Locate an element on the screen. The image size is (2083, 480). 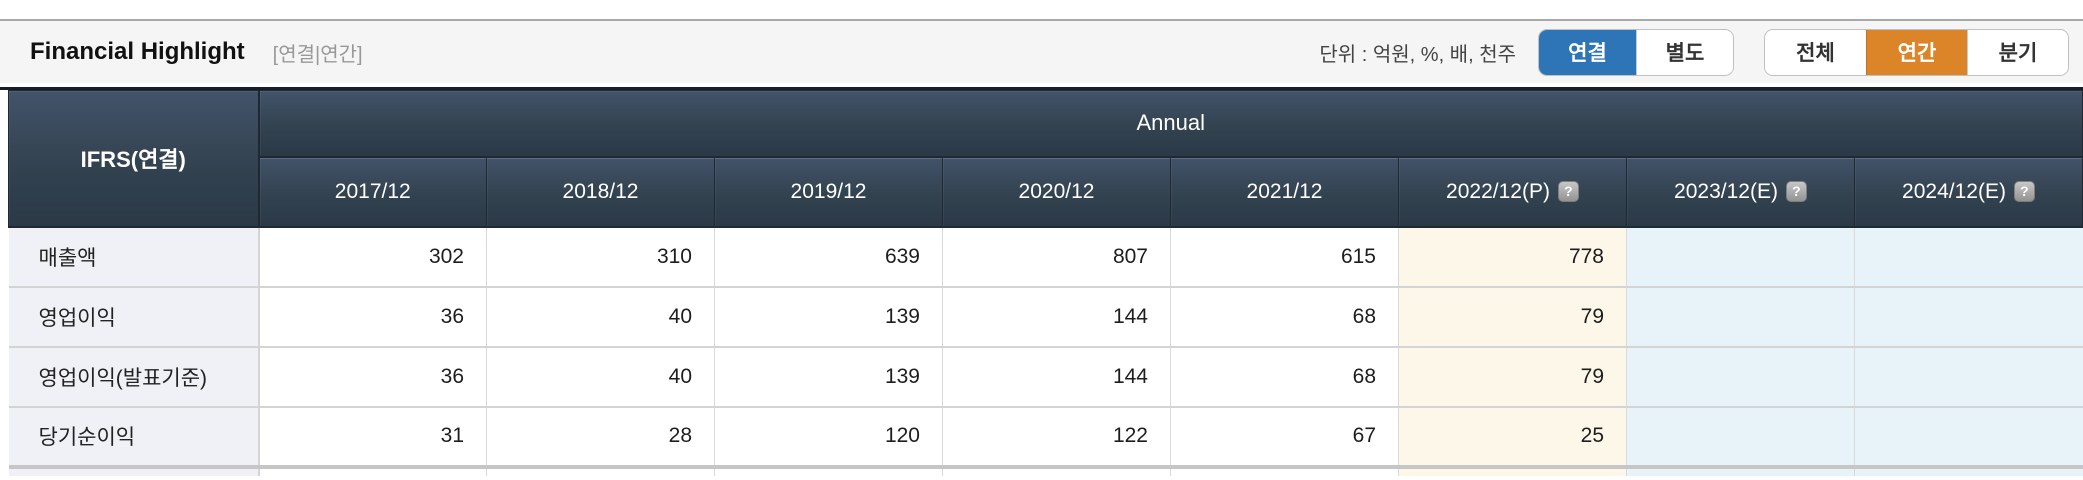
consolidated-button: 연결 is located at coordinates (1587, 52).